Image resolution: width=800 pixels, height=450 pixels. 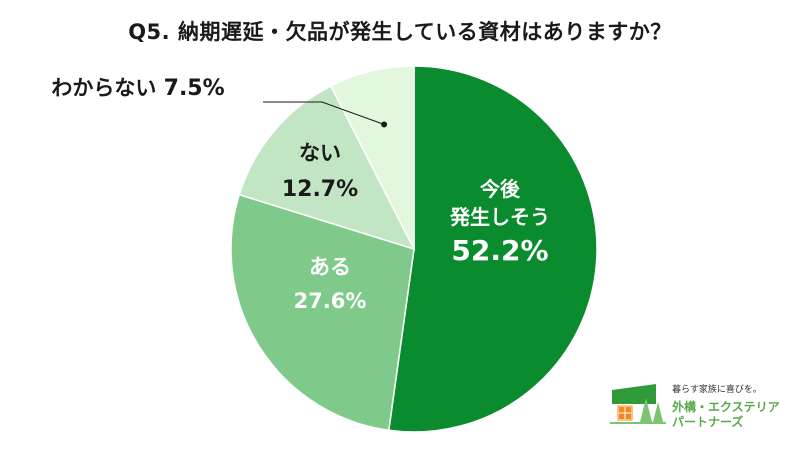 I want to click on callout-dot, so click(x=384, y=124).